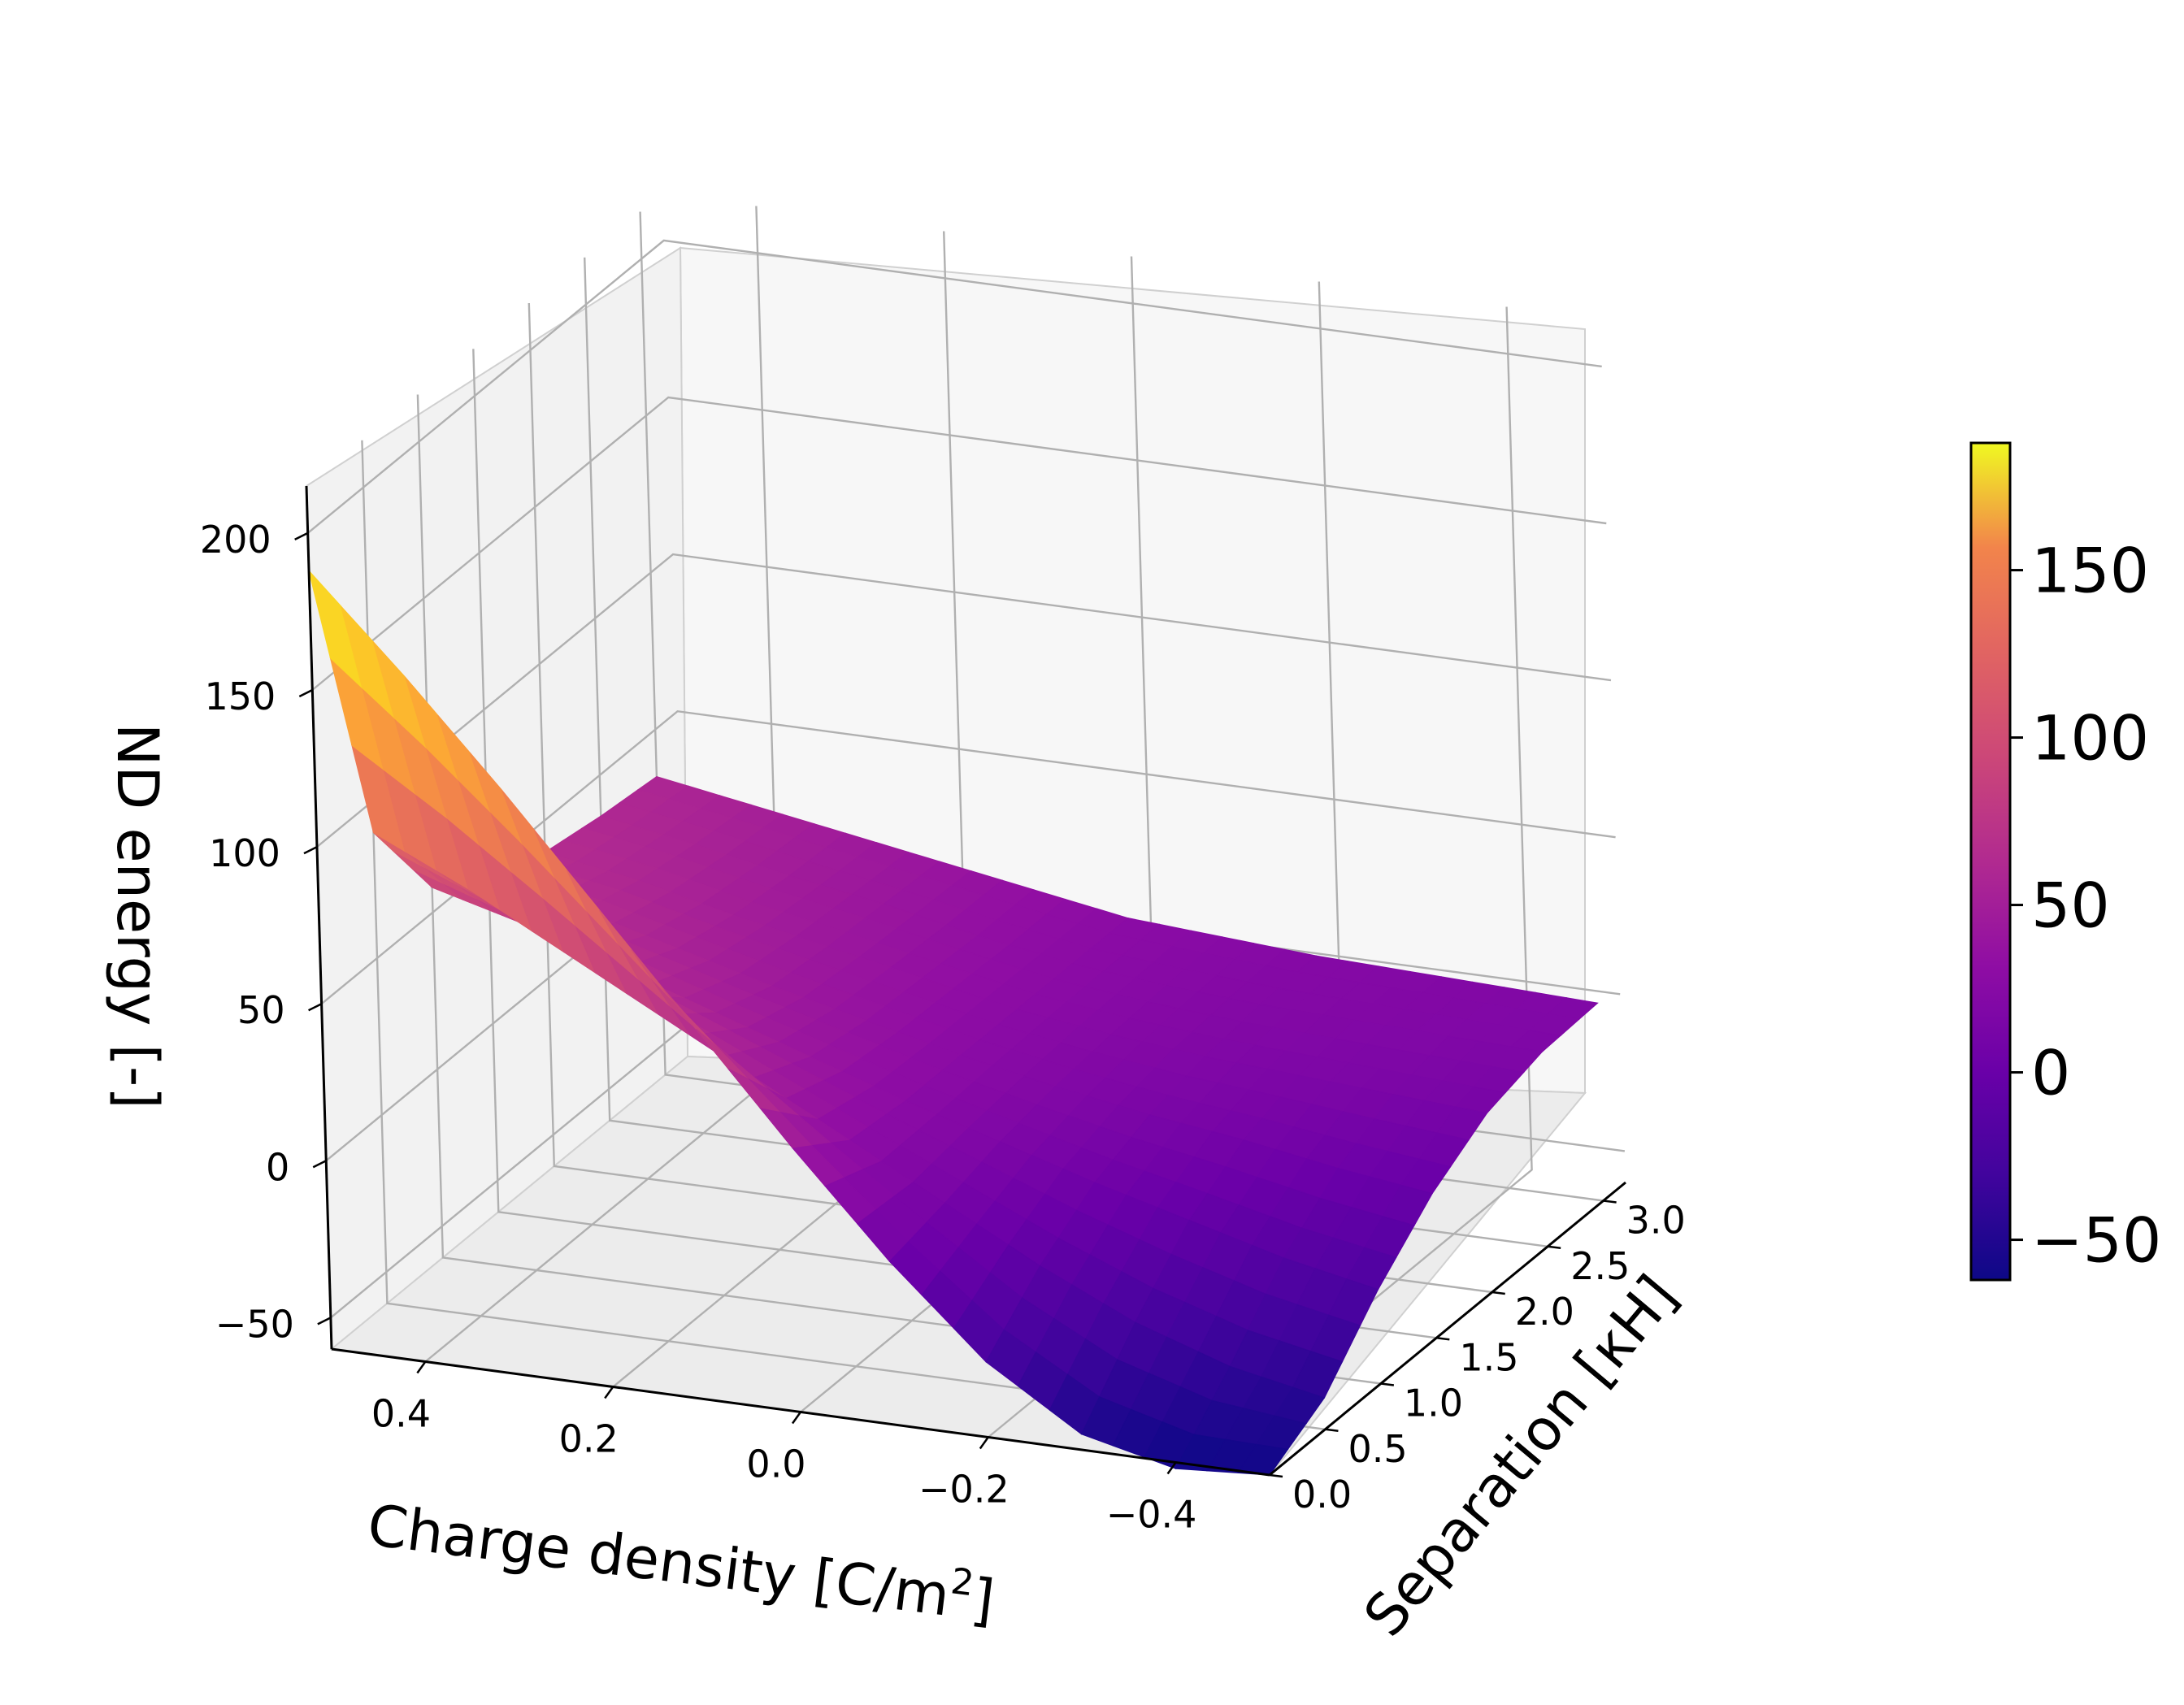  I want to click on colorbar-tick-label: 0, so click(2050, 1073).